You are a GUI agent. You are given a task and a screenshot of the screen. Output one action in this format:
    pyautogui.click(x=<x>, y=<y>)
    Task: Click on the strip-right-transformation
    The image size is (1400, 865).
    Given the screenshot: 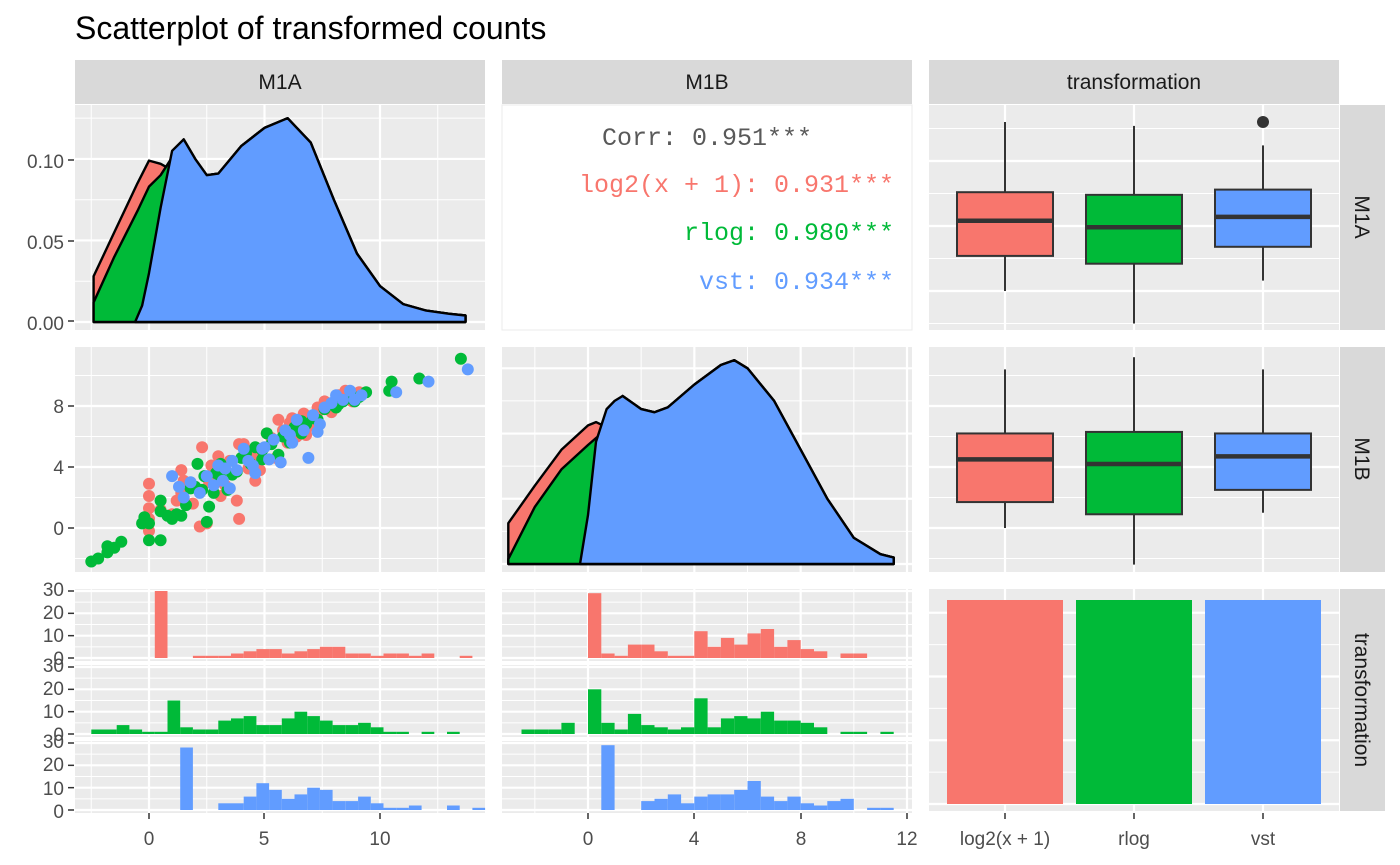 What is the action you would take?
    pyautogui.click(x=1362, y=700)
    